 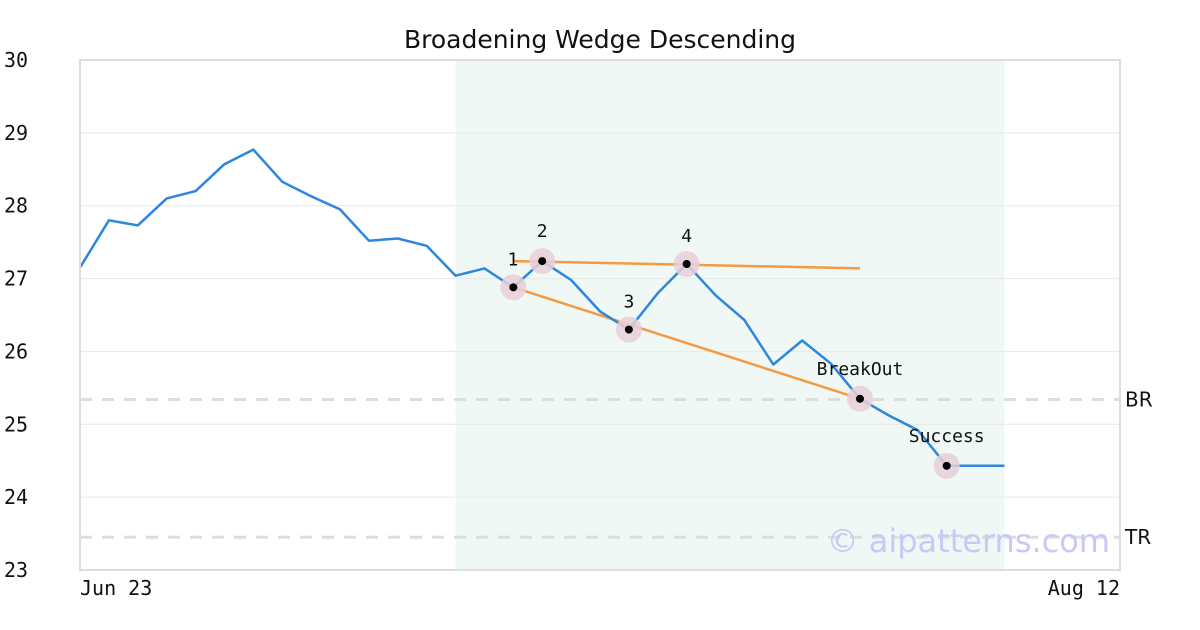 I want to click on point-label-3: 3, so click(x=628, y=302).